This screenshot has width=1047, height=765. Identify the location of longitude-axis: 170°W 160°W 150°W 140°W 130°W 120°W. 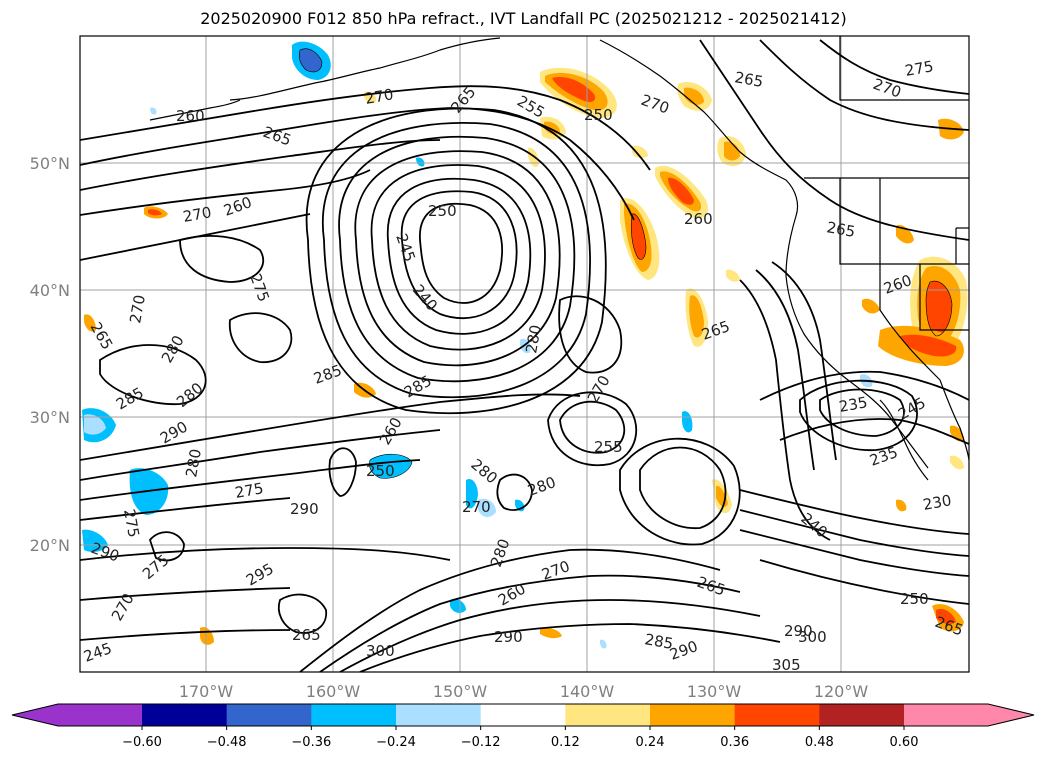
(524, 691).